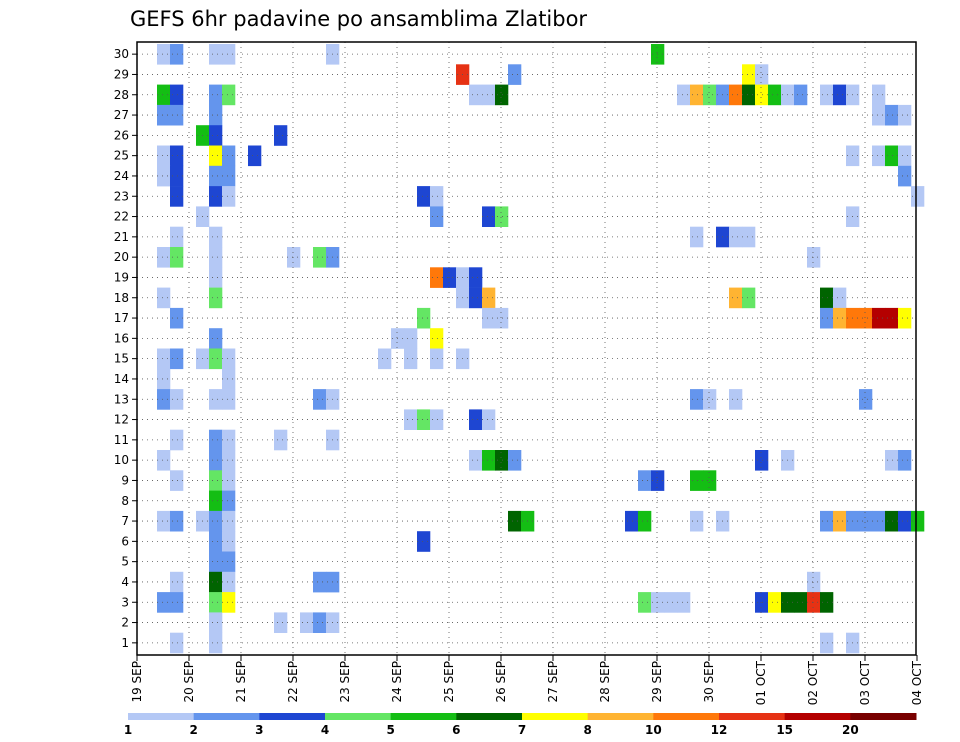 Image resolution: width=960 pixels, height=742 pixels. What do you see at coordinates (128, 730) in the screenshot?
I see `colorbar-label: 1` at bounding box center [128, 730].